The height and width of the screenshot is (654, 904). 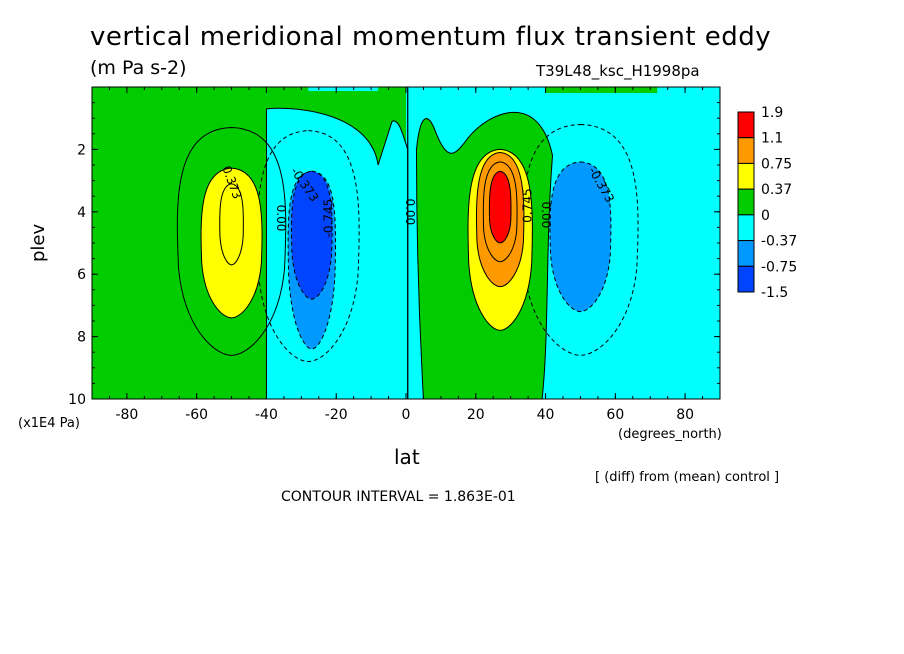 What do you see at coordinates (776, 164) in the screenshot?
I see `colorbar-label: 0.75` at bounding box center [776, 164].